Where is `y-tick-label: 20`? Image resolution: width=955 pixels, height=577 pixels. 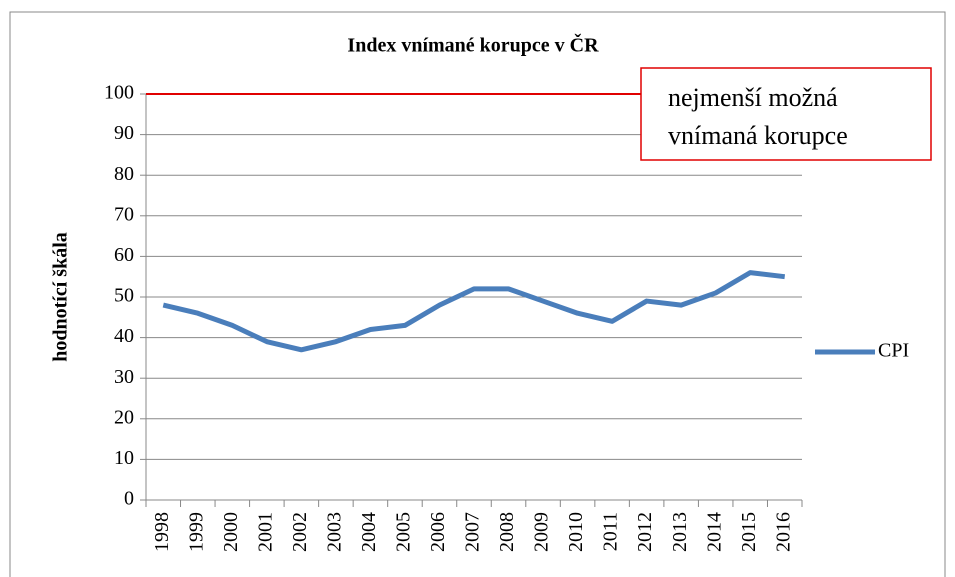
y-tick-label: 20 is located at coordinates (124, 417).